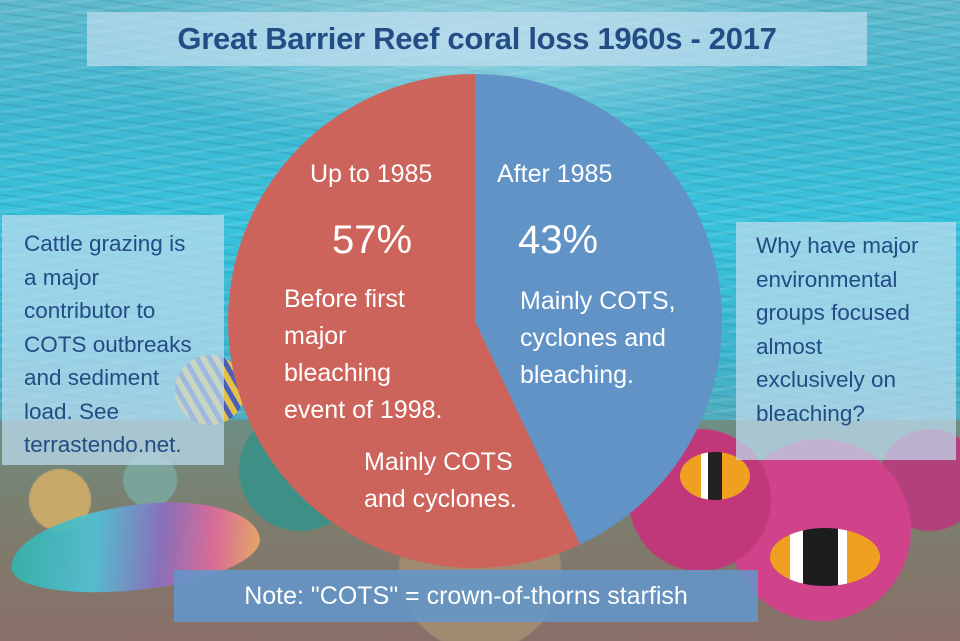 The width and height of the screenshot is (960, 641). What do you see at coordinates (371, 174) in the screenshot?
I see `slice-period-up-to-1985: Up to 1985` at bounding box center [371, 174].